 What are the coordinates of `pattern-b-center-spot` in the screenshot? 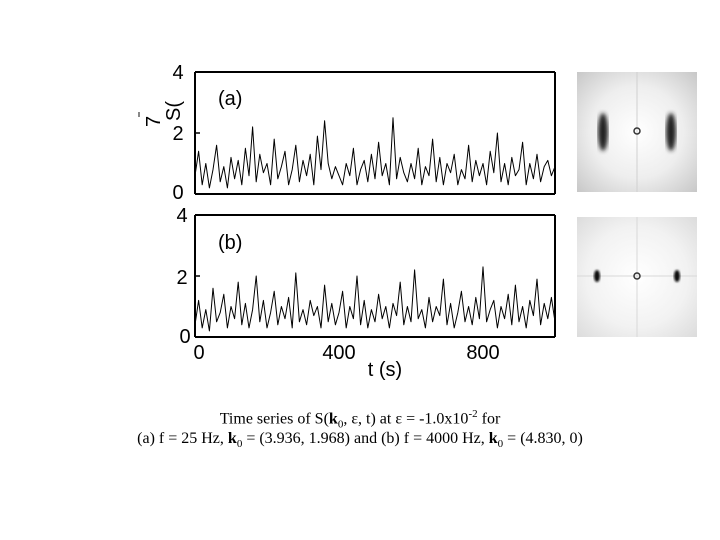 It's located at (637, 276).